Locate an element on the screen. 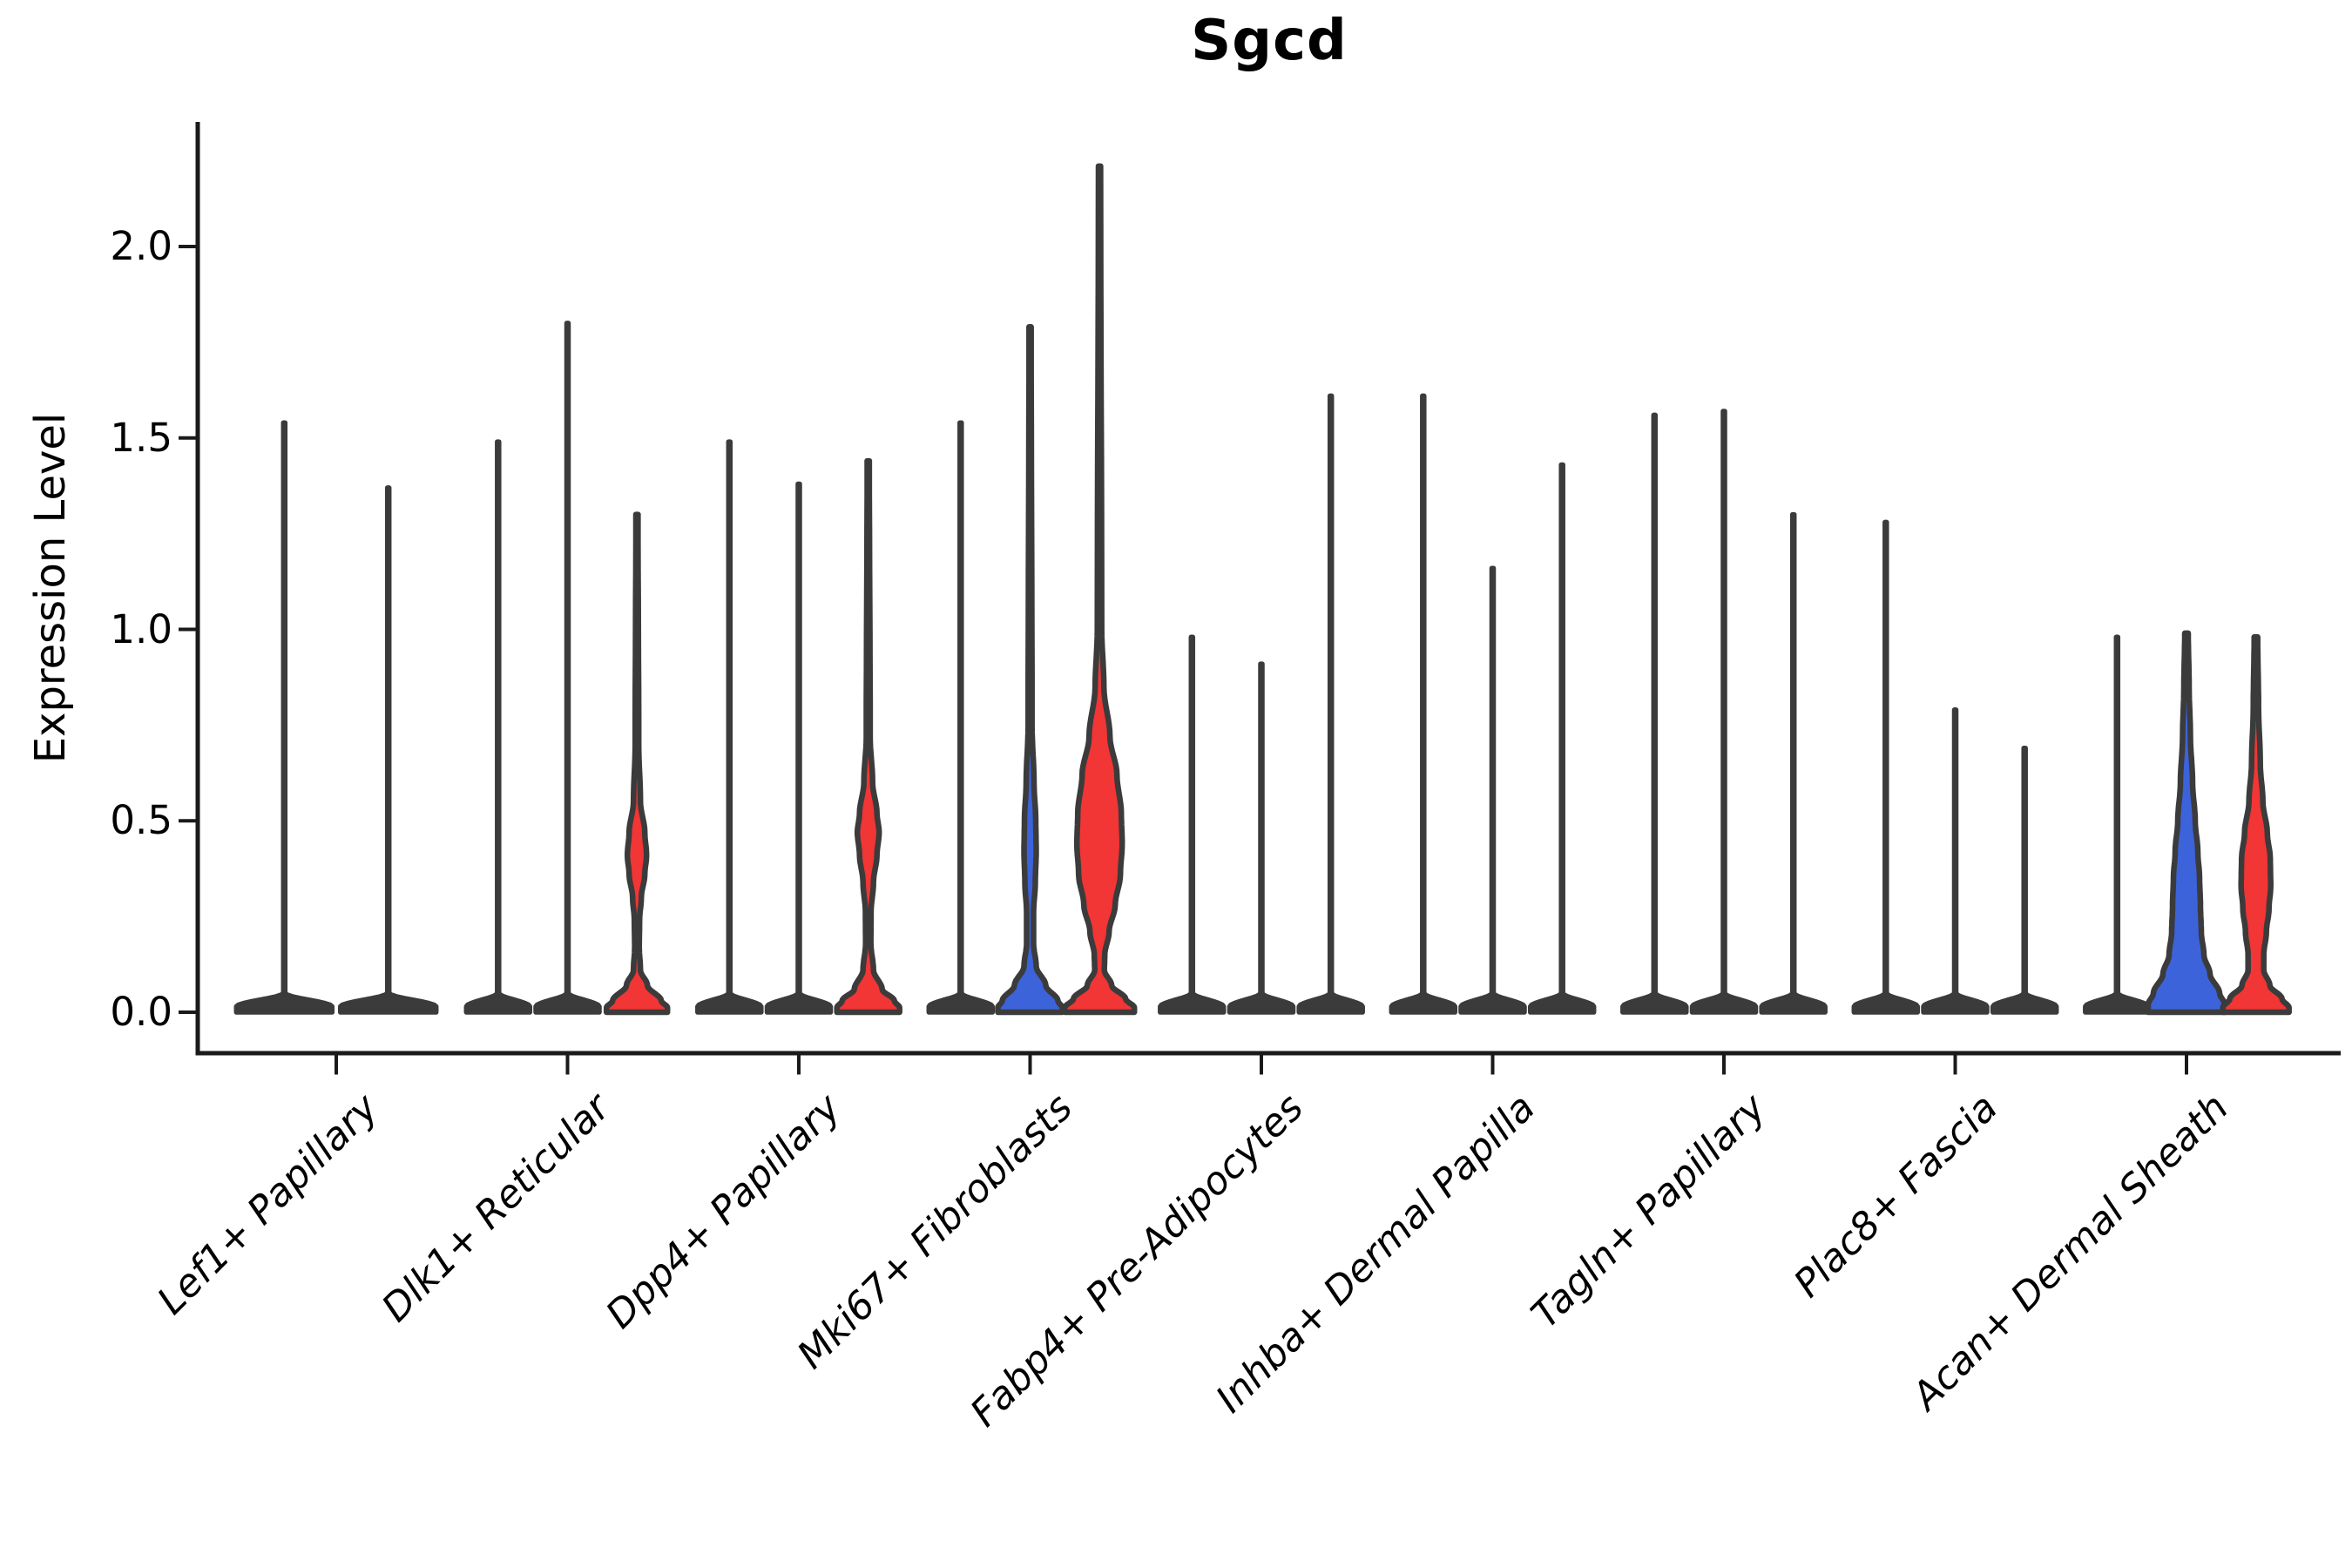  chart-title: Sgcd is located at coordinates (1270, 41).